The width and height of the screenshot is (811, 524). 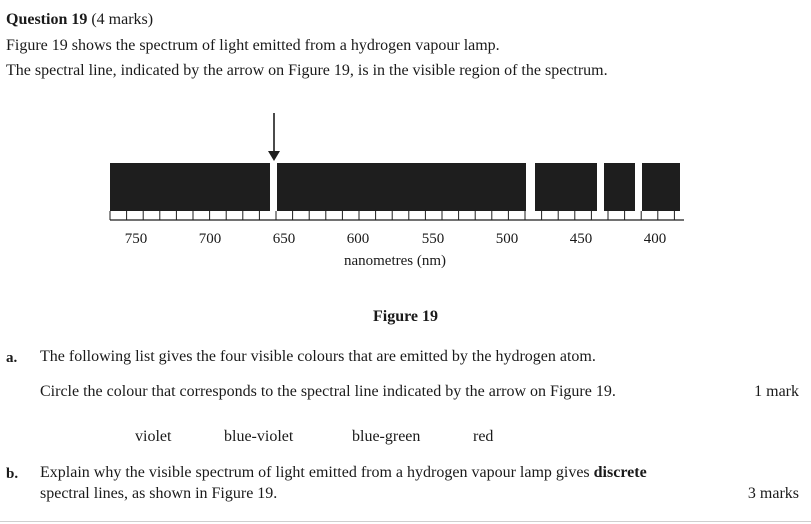 What do you see at coordinates (776, 391) in the screenshot?
I see `part-a-marks: 1 mark` at bounding box center [776, 391].